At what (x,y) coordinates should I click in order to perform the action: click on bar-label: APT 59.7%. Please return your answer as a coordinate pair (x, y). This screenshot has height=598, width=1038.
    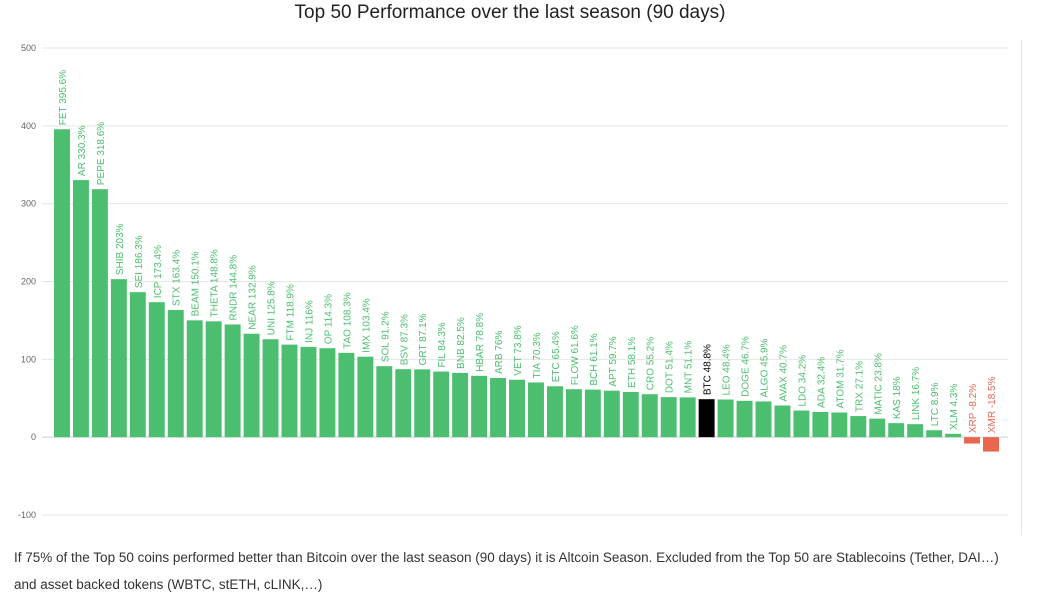
    Looking at the image, I should click on (613, 361).